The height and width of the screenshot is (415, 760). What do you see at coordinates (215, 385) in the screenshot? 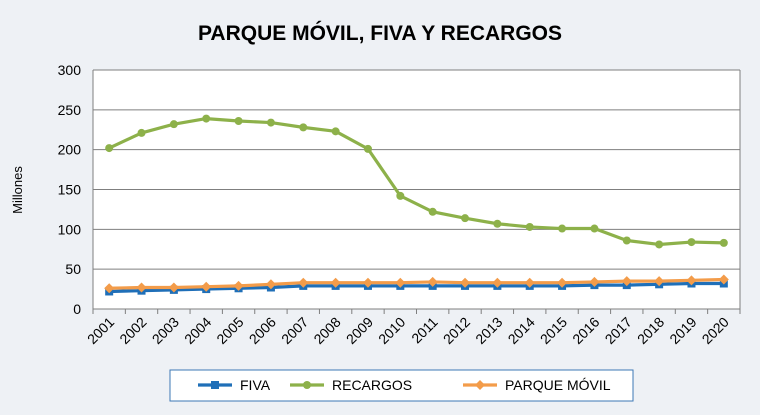
I see `fiva-point` at bounding box center [215, 385].